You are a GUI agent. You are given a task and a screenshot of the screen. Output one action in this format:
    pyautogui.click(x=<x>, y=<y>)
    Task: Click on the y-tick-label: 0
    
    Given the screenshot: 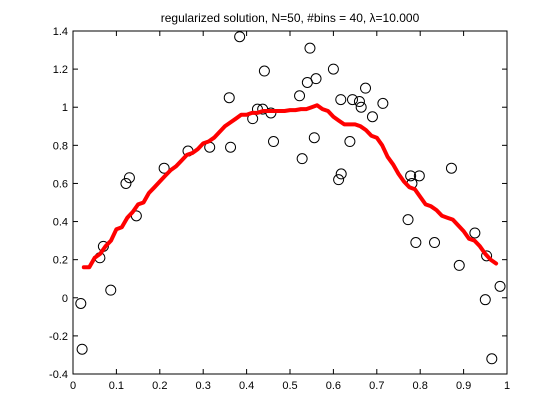 What is the action you would take?
    pyautogui.click(x=65, y=299)
    